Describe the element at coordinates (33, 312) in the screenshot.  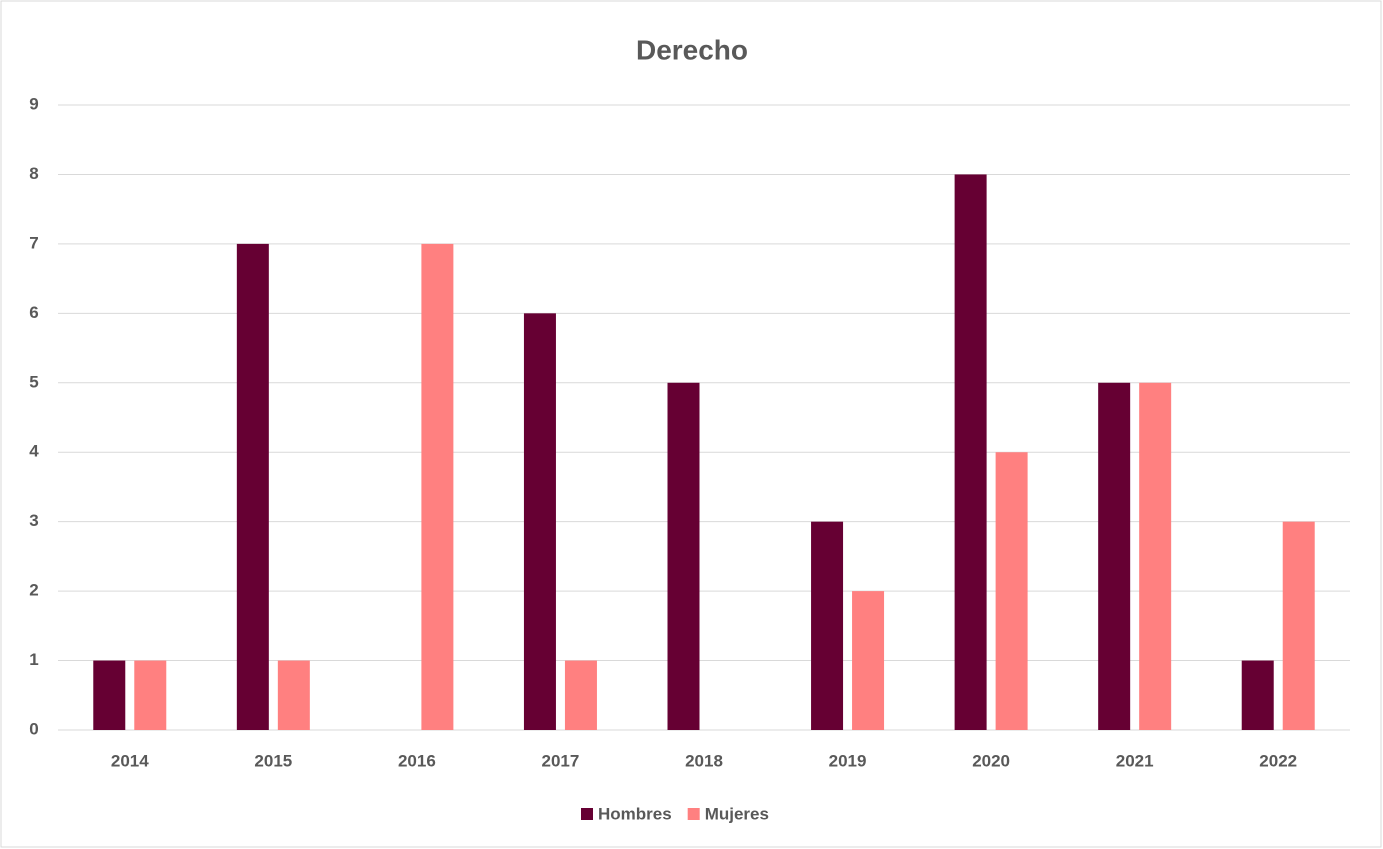
I see `y-tick-label: 6` at that location.